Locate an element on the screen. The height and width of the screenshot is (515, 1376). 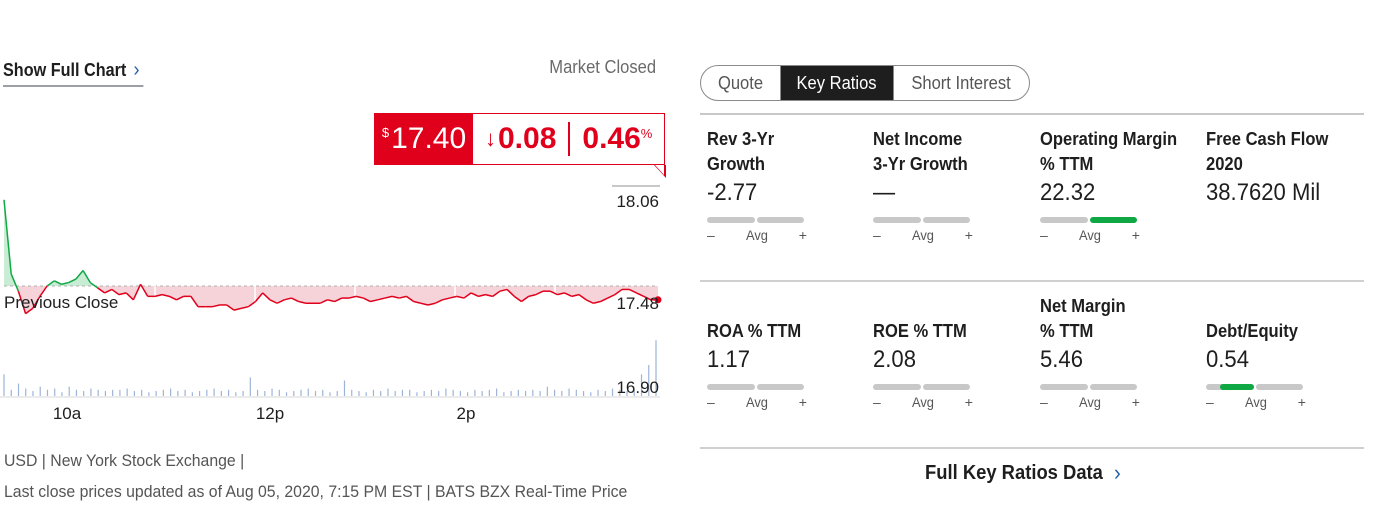
ratio-label: Free Cash Flow is located at coordinates (1267, 139).